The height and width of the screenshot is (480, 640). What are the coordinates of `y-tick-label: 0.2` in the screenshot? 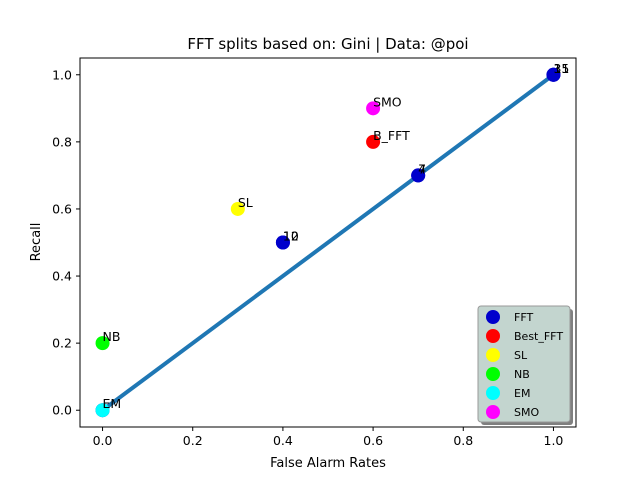 It's located at (62, 343).